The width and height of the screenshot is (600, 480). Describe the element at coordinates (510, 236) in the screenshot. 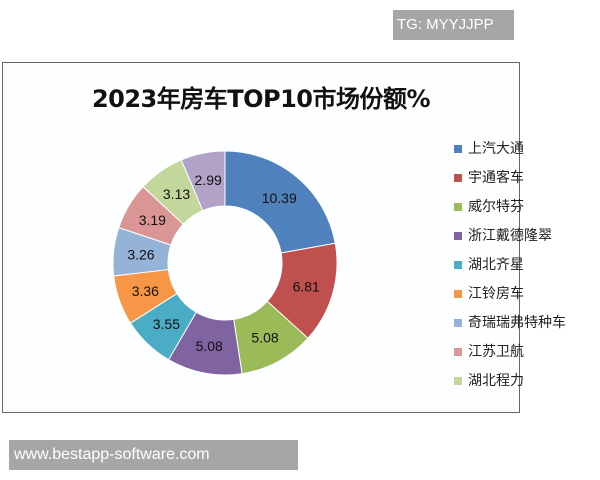

I see `legend-label: 浙江戴德隆翠` at that location.